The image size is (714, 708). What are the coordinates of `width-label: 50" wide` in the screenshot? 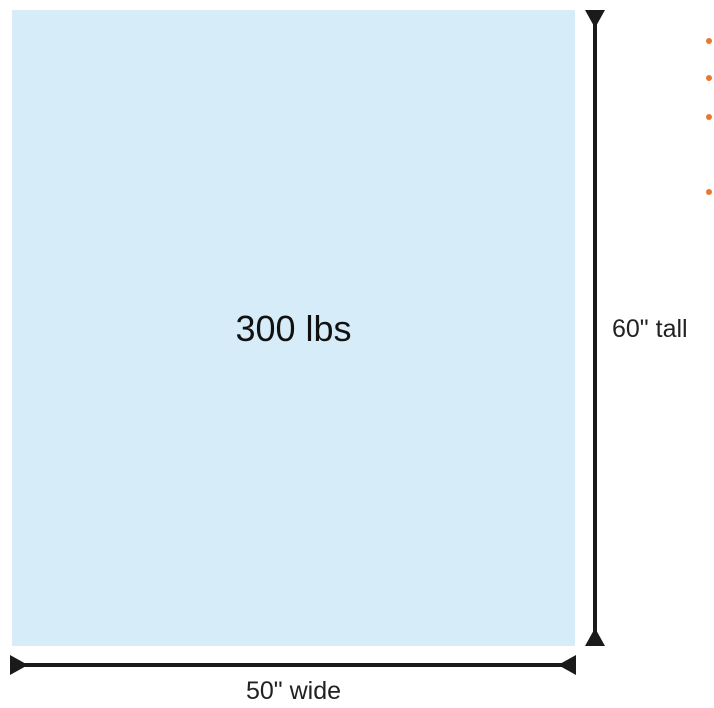 It's located at (293, 691).